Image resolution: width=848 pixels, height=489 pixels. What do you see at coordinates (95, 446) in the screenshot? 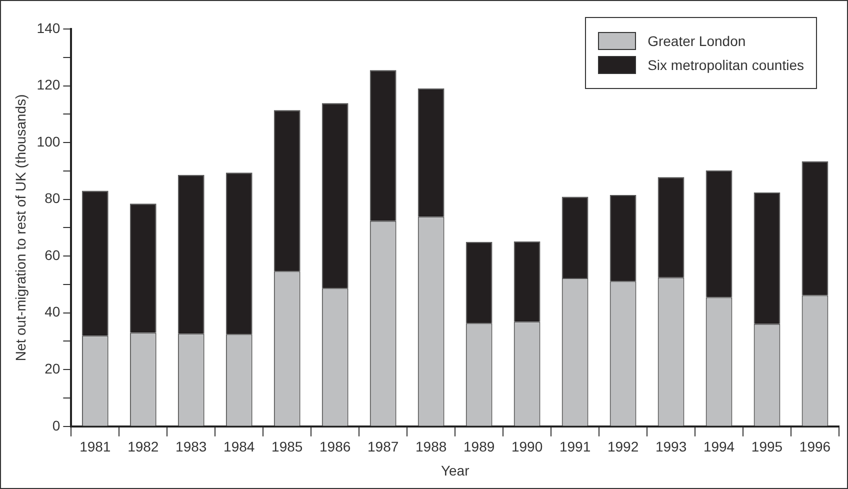
I see `x-tick-label: 1981` at bounding box center [95, 446].